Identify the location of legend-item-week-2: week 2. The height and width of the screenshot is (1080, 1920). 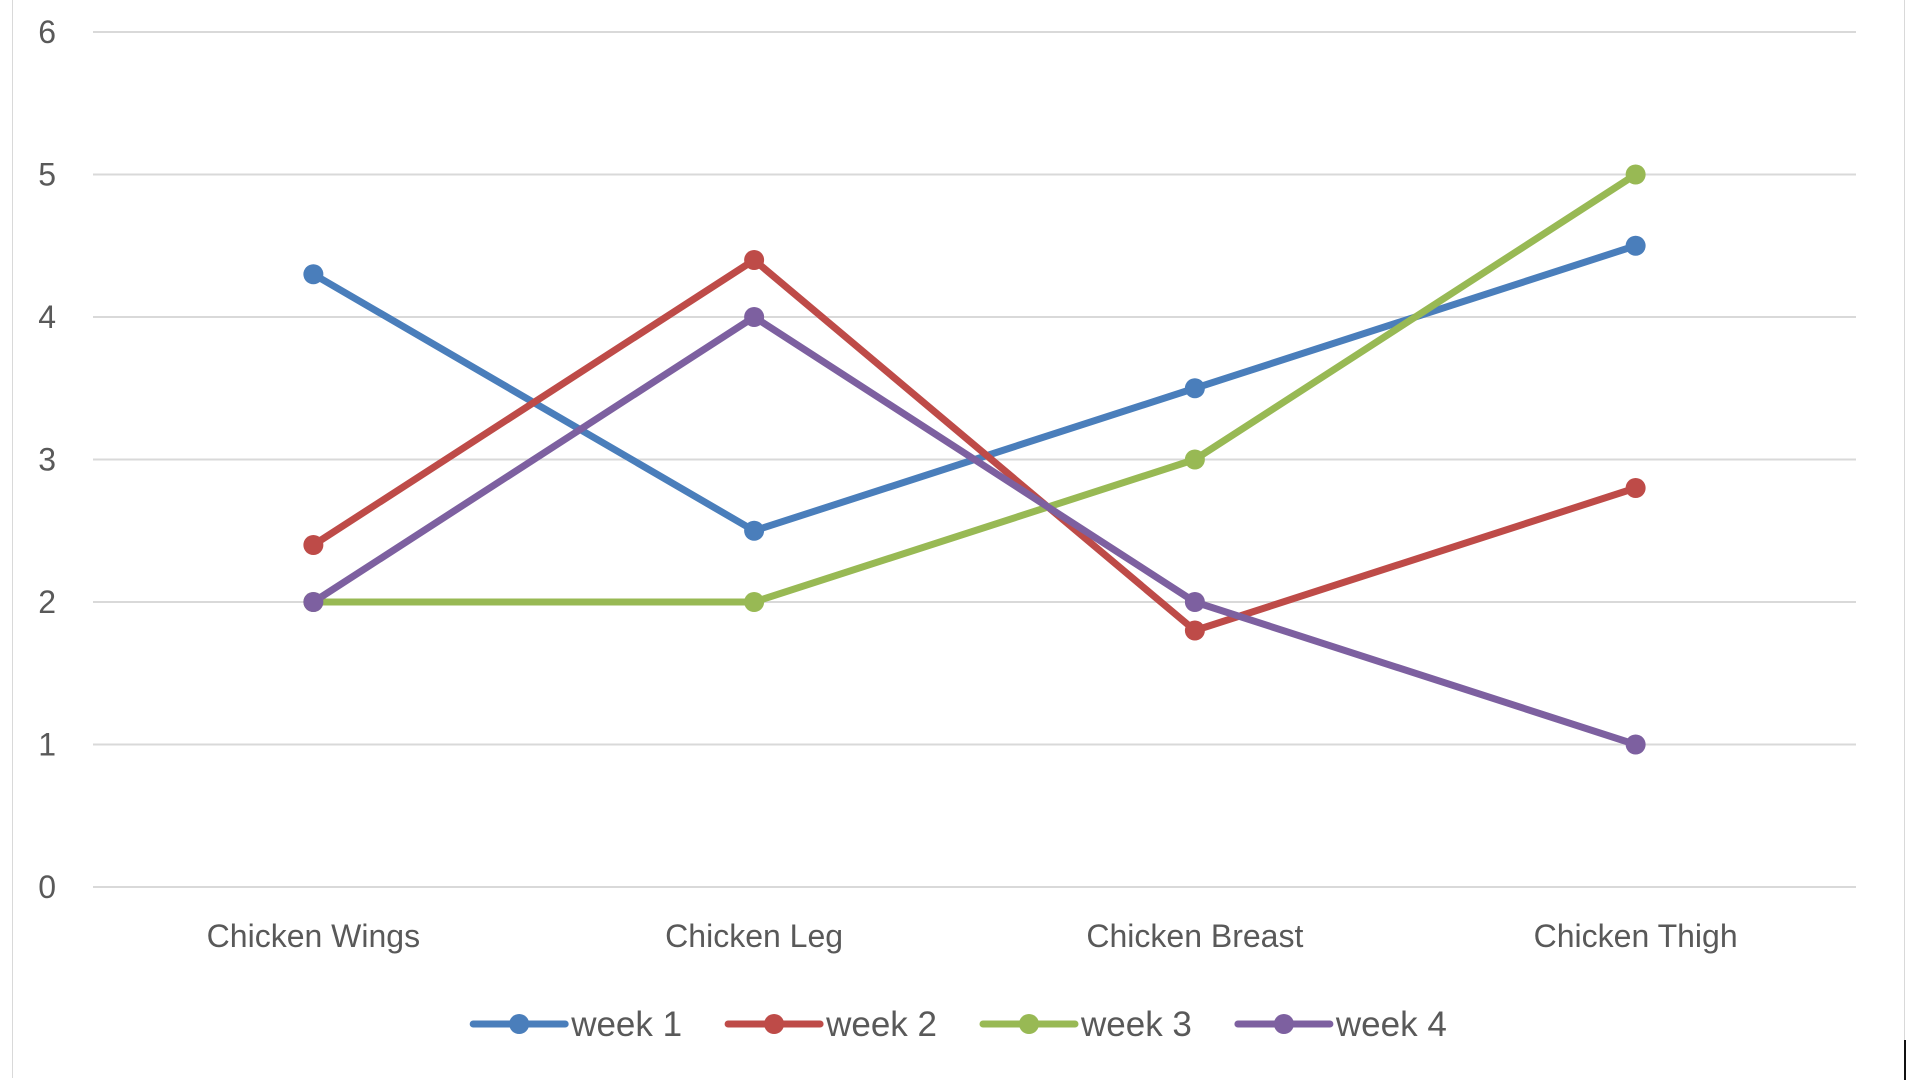
(830, 1024).